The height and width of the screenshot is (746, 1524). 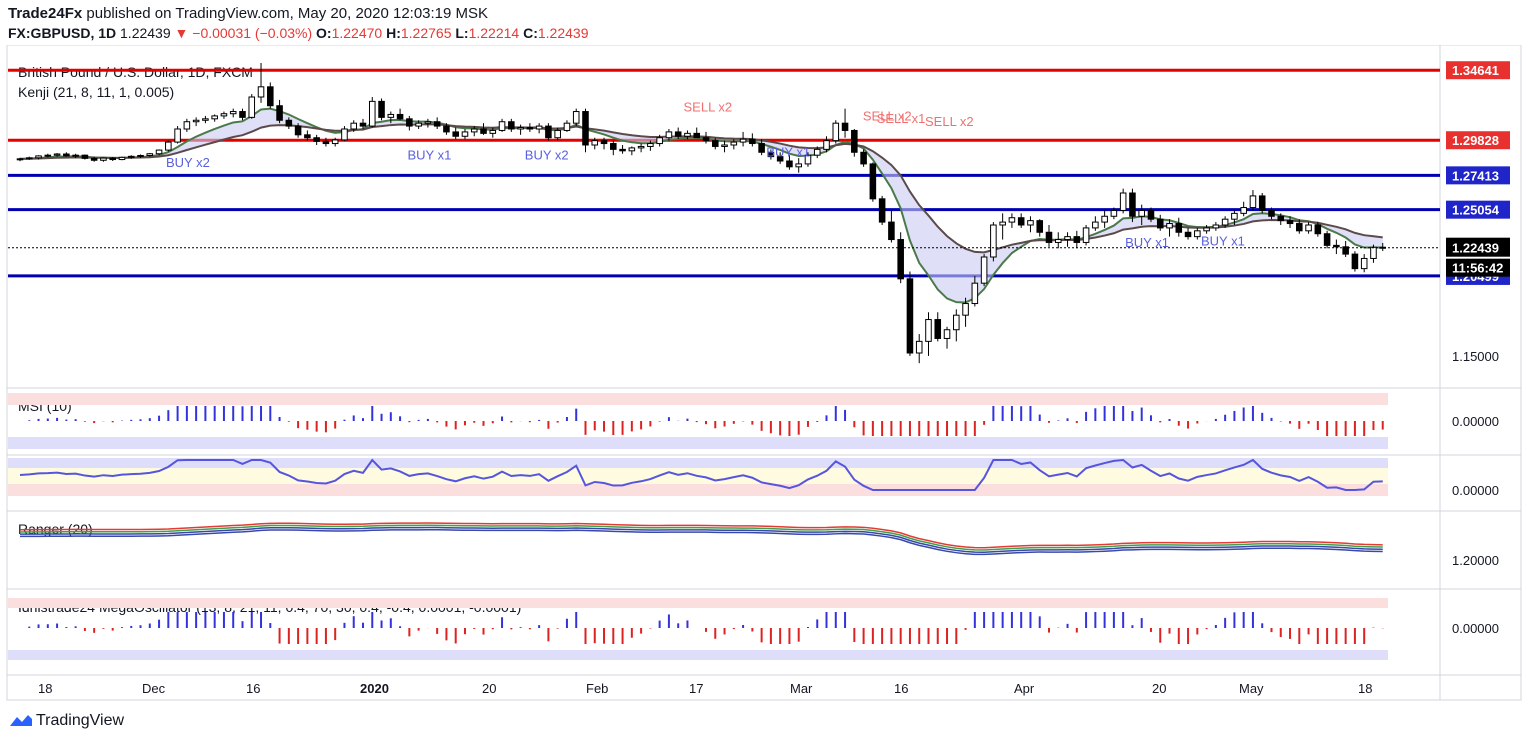 What do you see at coordinates (698, 399) in the screenshot?
I see `msi-upper-zone` at bounding box center [698, 399].